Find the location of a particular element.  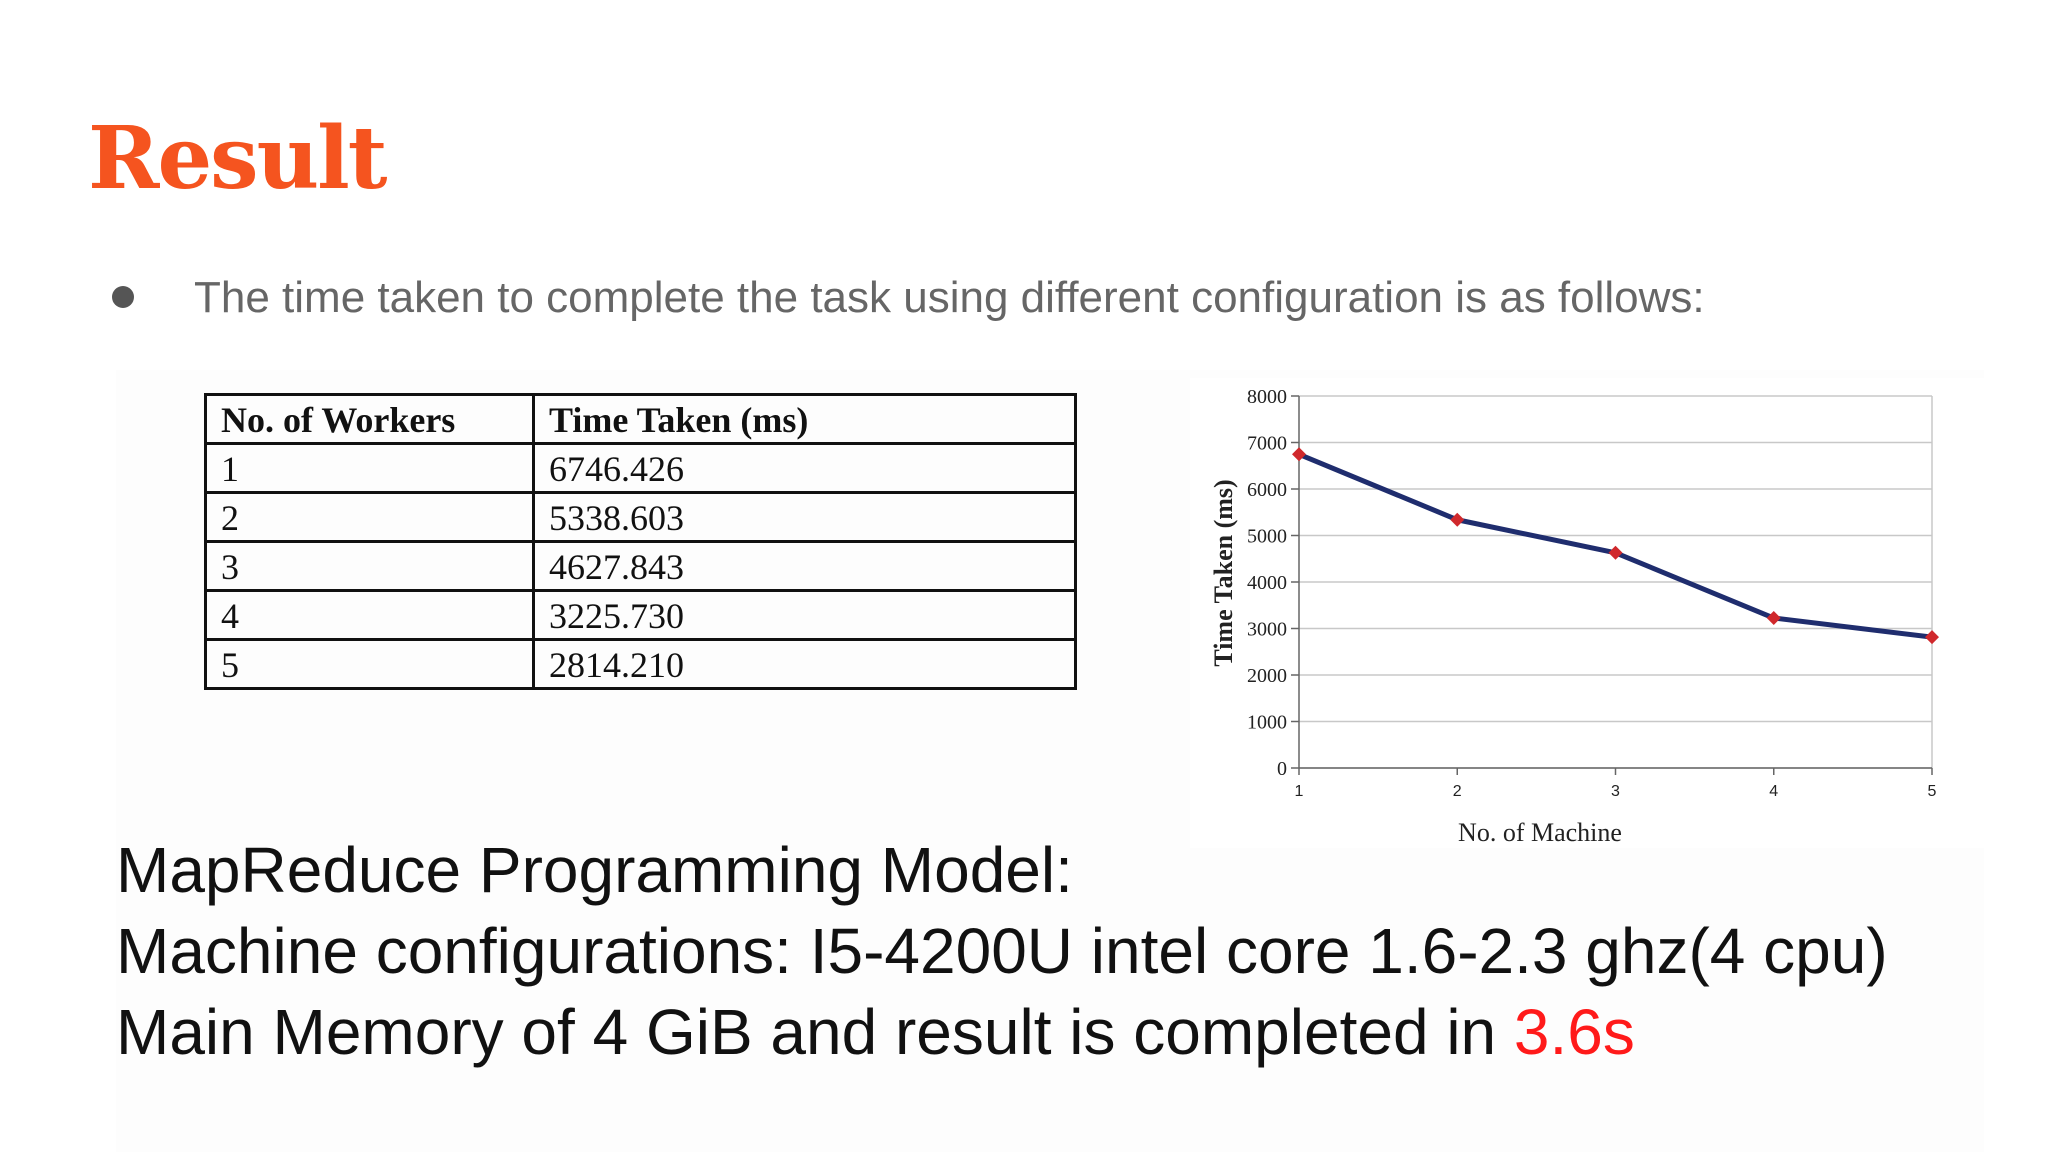

footer-line-model: MapReduce Programming Model: is located at coordinates (594, 870).